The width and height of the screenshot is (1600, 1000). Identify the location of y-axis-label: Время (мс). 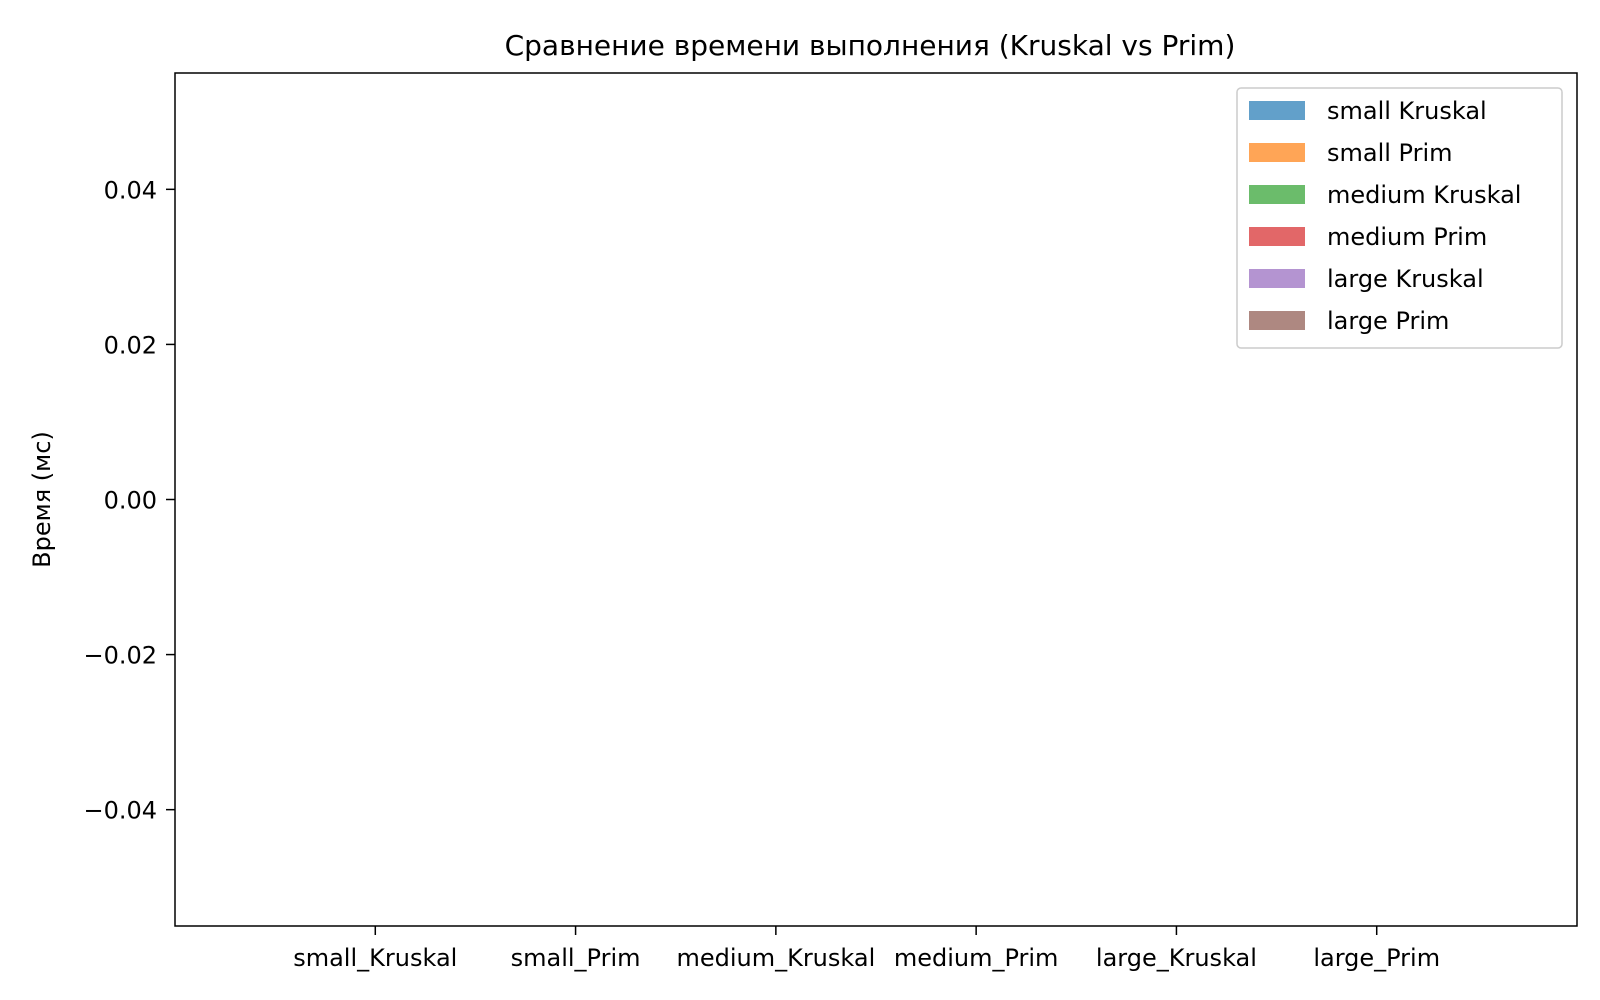
(42, 499).